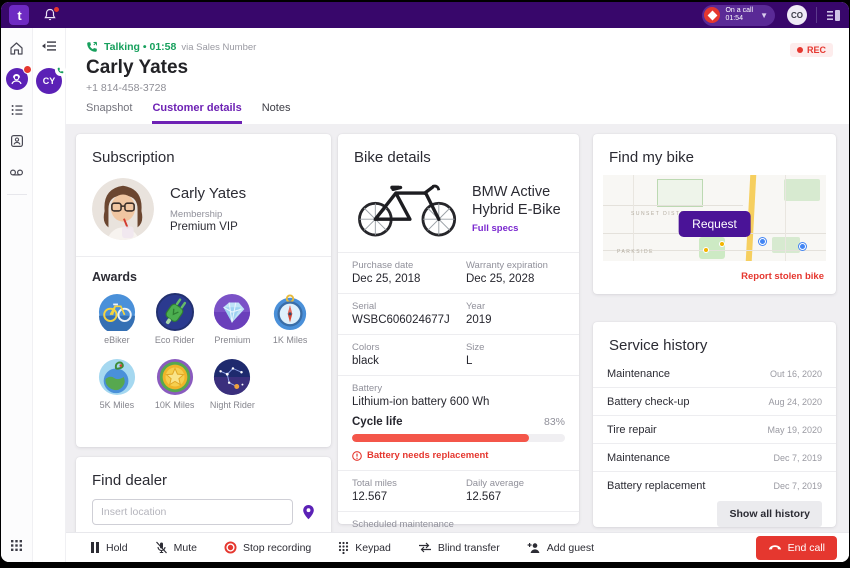 This screenshot has height=568, width=850. I want to click on field-label: Total miles, so click(374, 483).